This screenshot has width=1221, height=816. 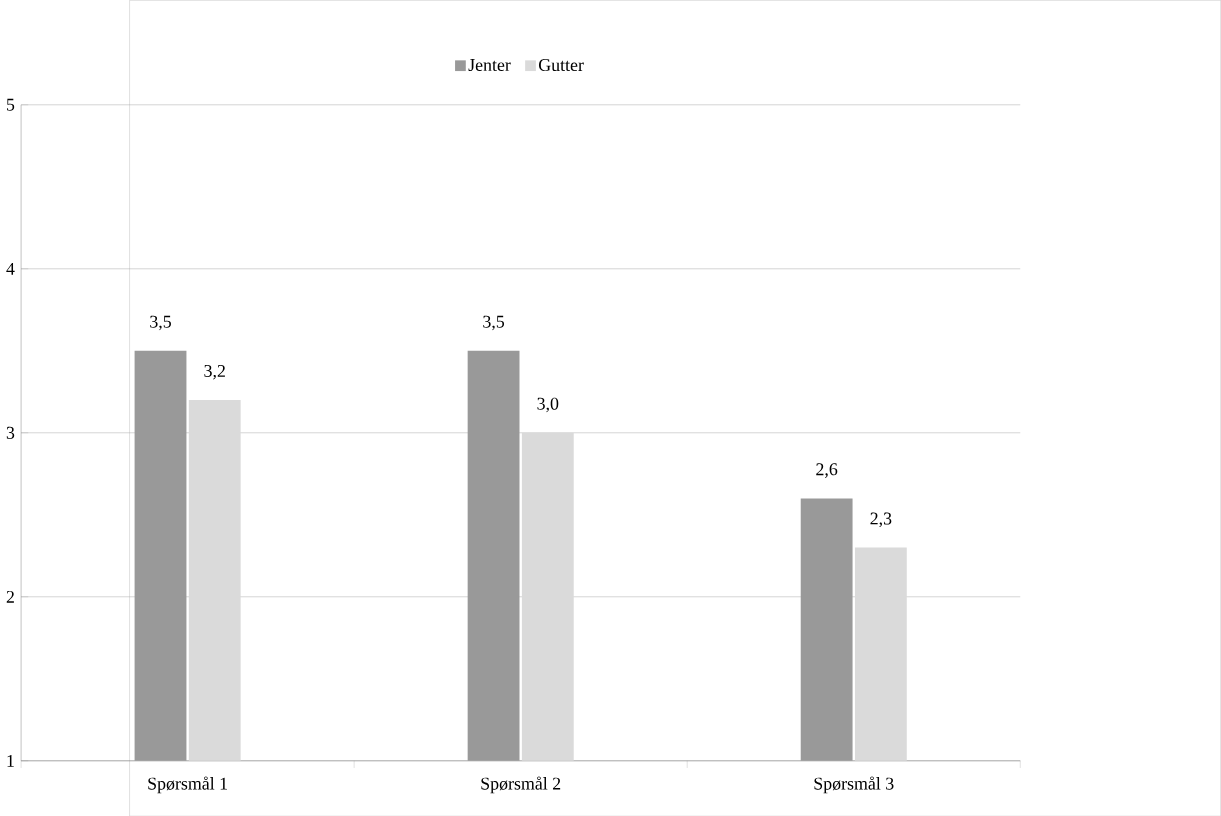 I want to click on y-tick-label: 4, so click(x=10, y=268).